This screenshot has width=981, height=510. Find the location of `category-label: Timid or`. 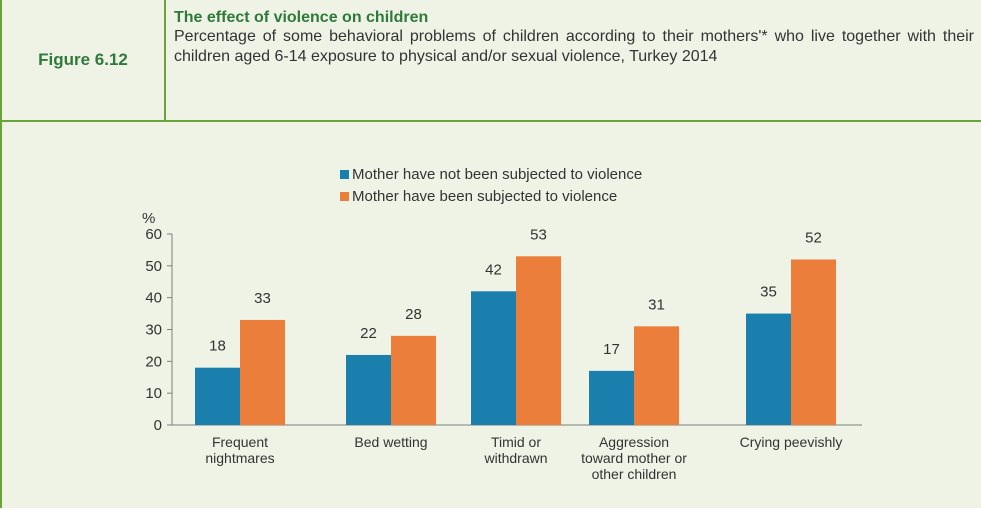

category-label: Timid or is located at coordinates (516, 442).